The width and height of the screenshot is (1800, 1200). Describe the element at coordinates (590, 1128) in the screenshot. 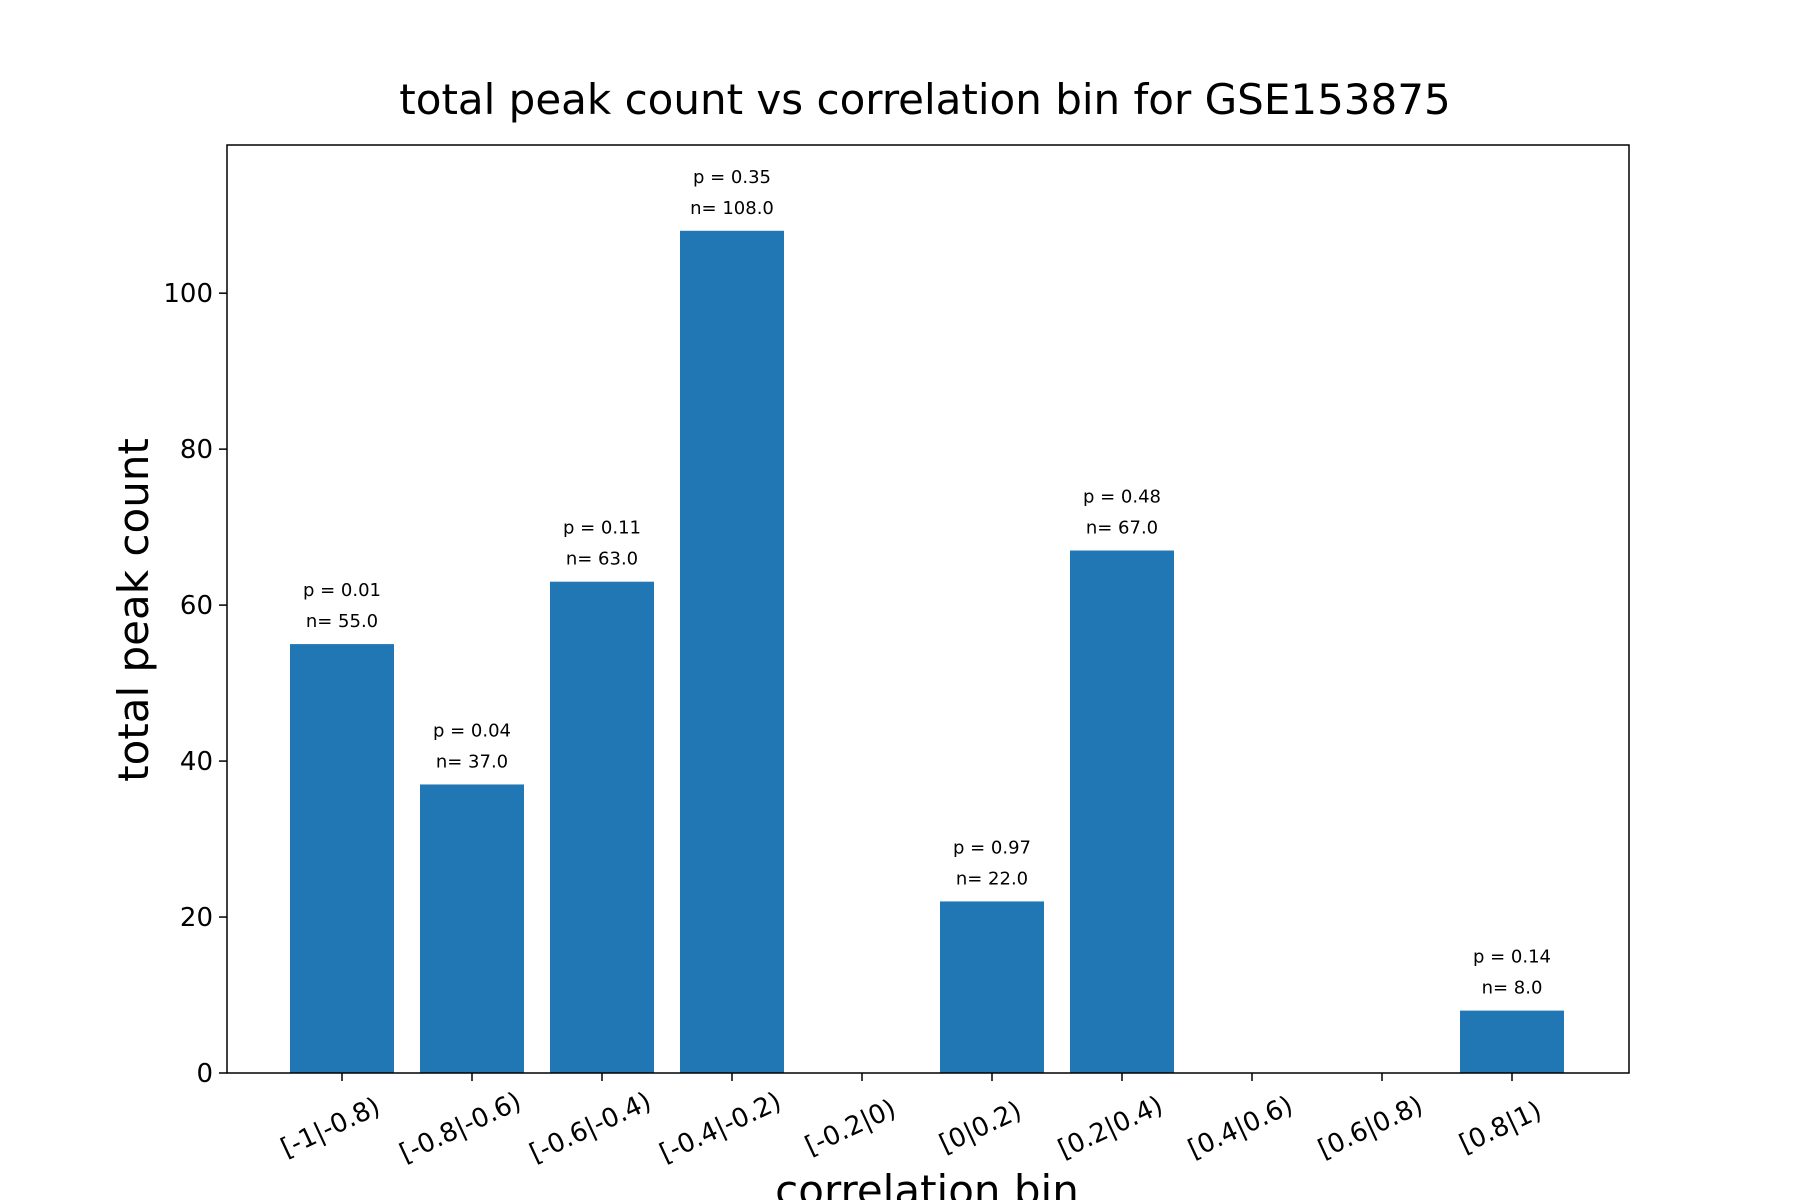

I see `x-tick-label: [-0.6|-0.4)` at that location.